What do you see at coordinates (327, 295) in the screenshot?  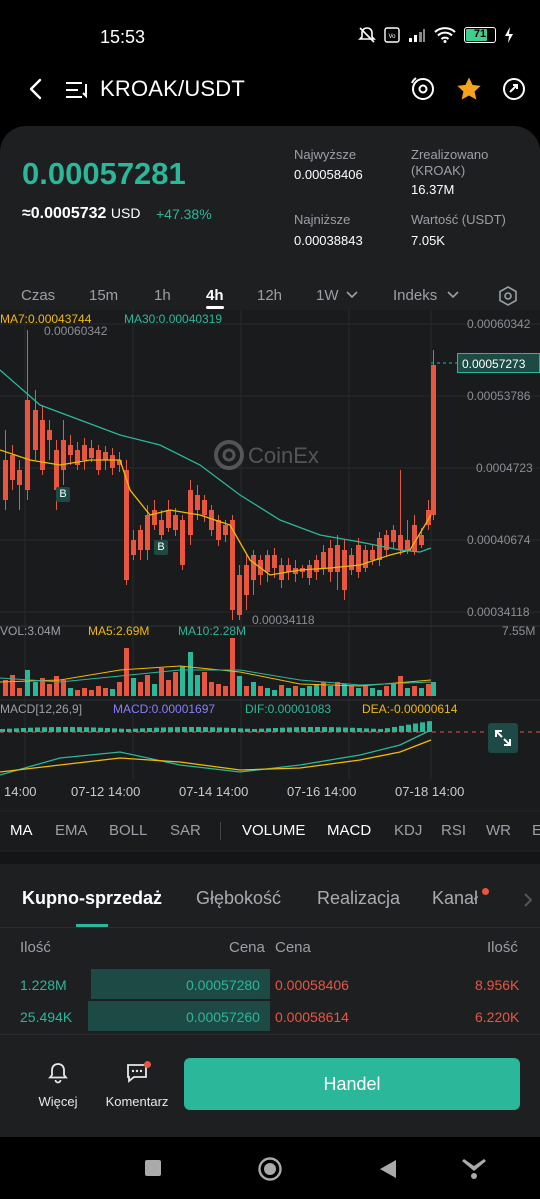 I see `tf-1w: 1W` at bounding box center [327, 295].